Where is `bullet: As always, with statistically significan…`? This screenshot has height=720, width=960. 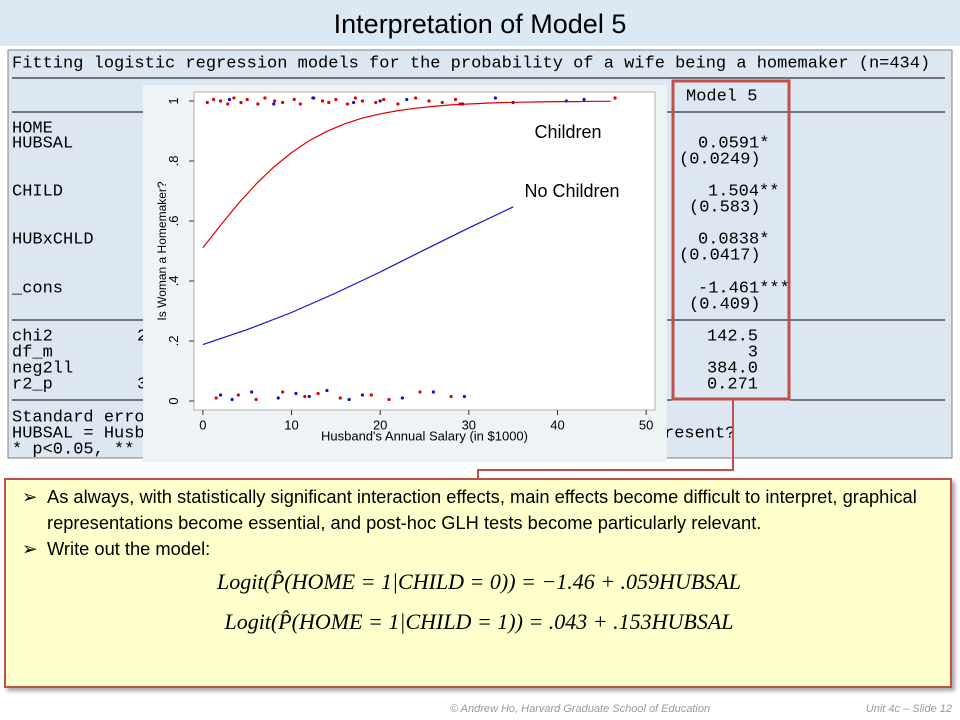
bullet: As always, with statistically significan… is located at coordinates (479, 510).